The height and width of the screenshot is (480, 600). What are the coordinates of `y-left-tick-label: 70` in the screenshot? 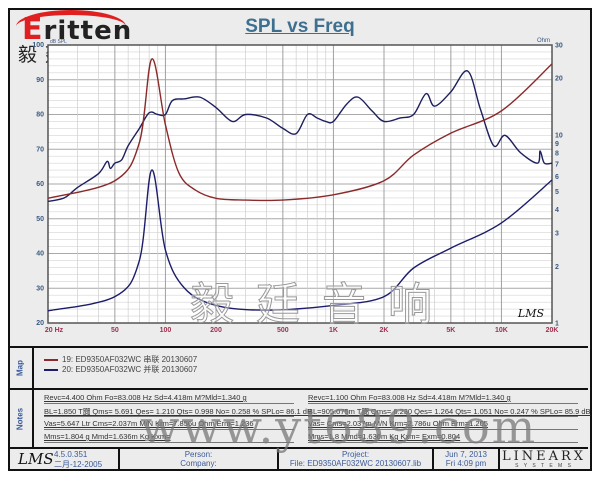 It's located at (40, 149).